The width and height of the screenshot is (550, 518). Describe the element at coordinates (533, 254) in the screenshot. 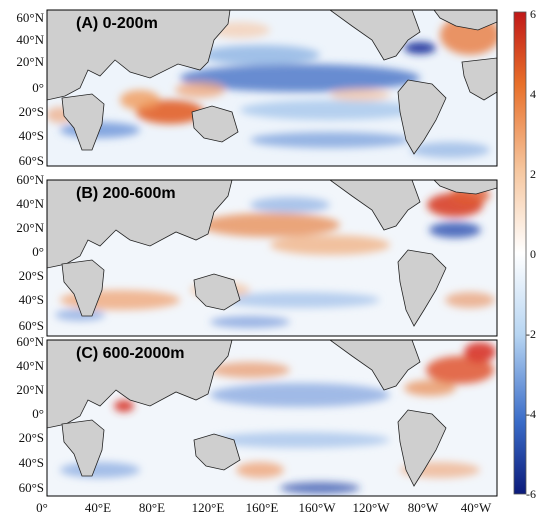

I see `colorbar-tick: 0` at that location.